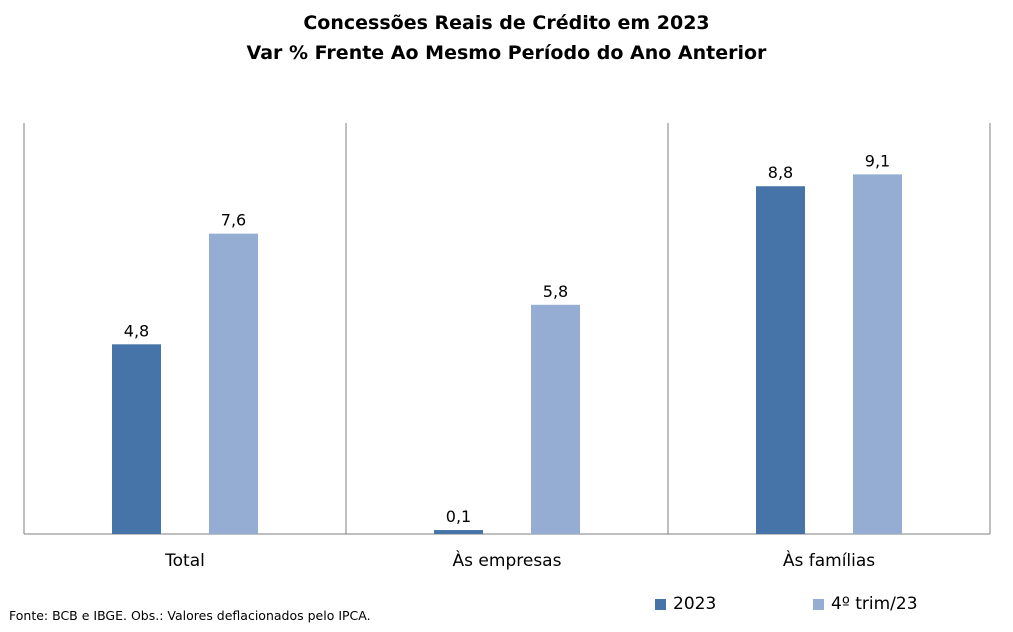 This screenshot has width=1013, height=632. I want to click on category-label: Total, so click(184, 561).